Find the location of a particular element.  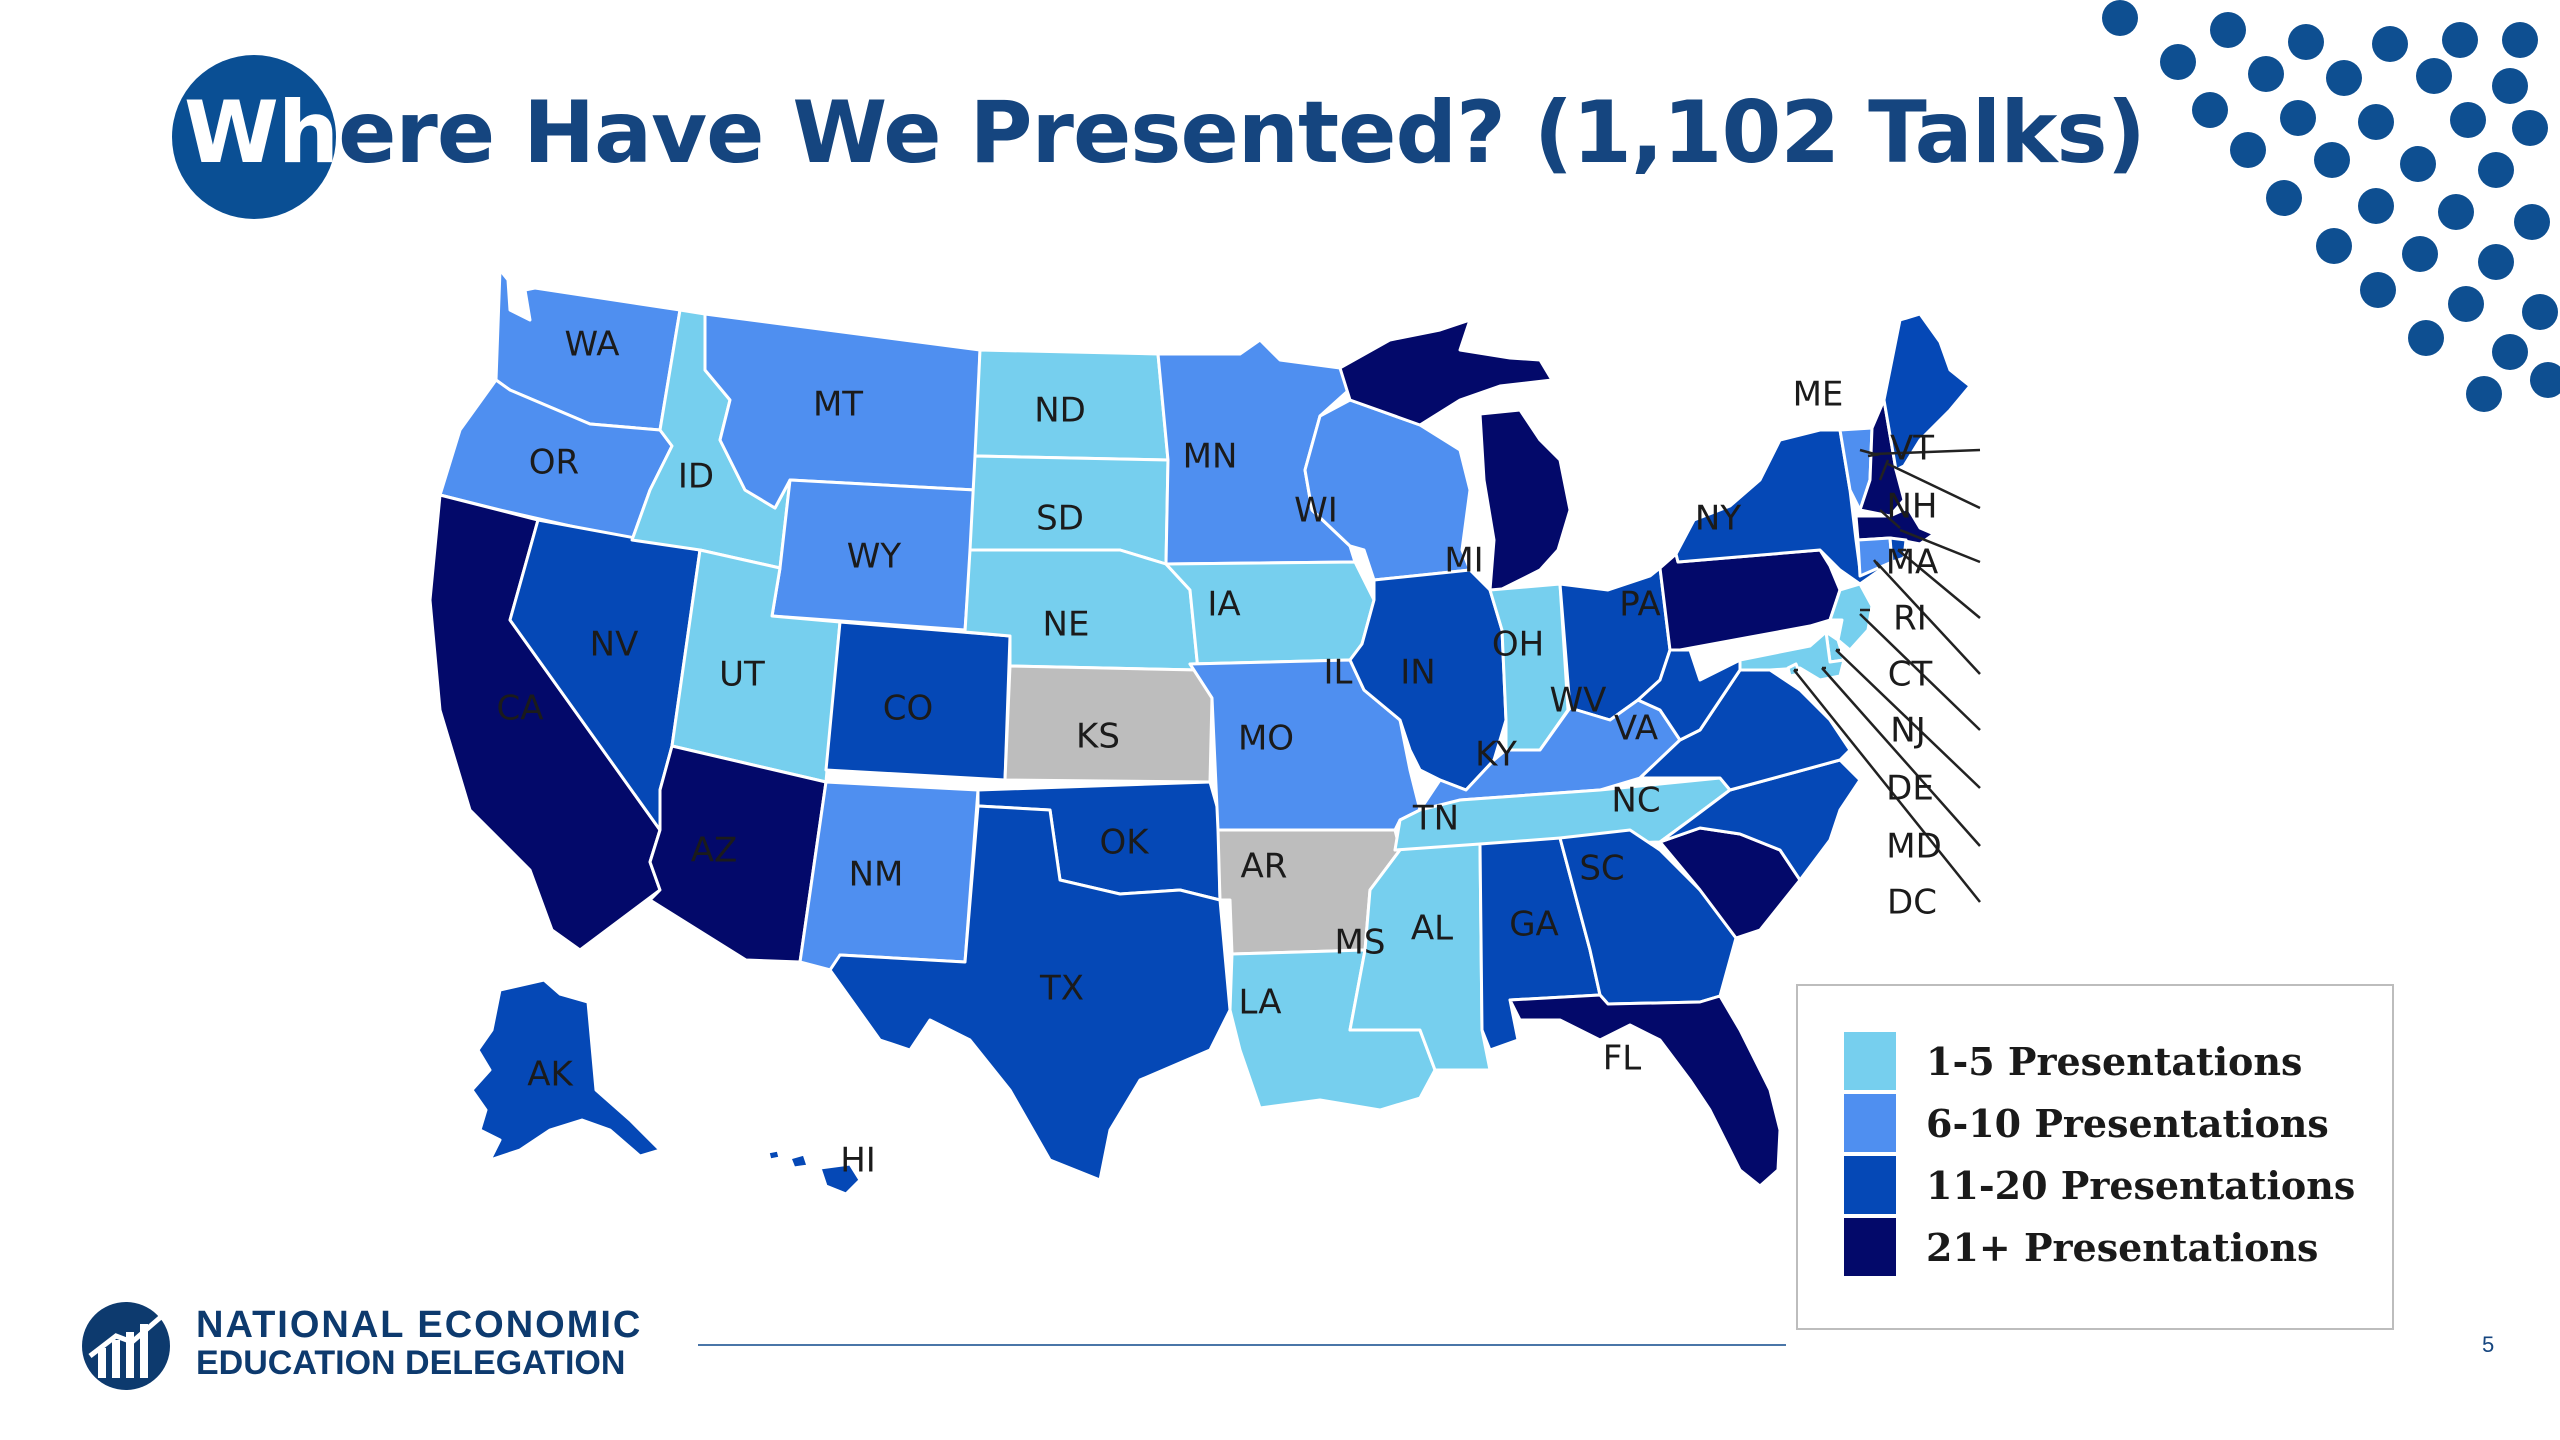

label-AR: AR is located at coordinates (1264, 867).